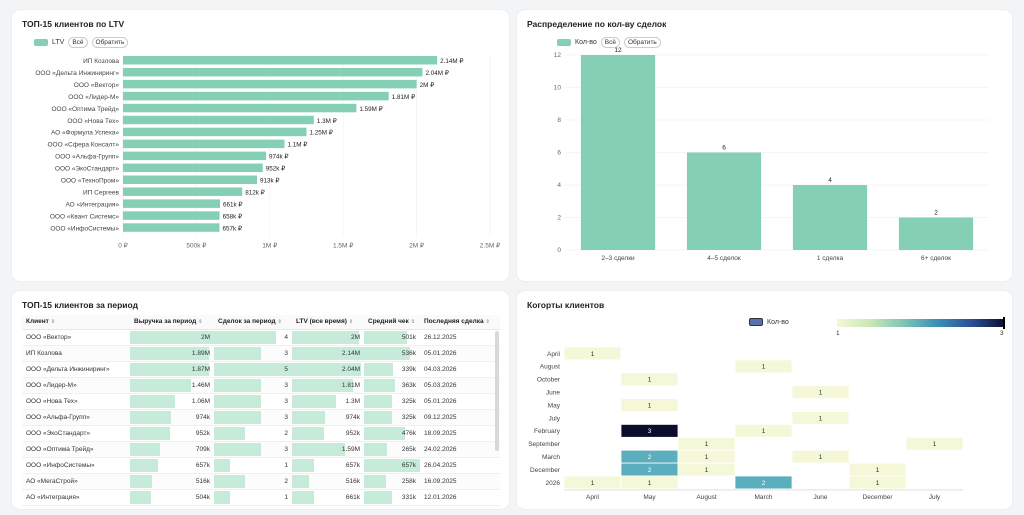 This screenshot has height=515, width=1024. I want to click on category-label: ООО «Нова Тех», so click(93, 121).